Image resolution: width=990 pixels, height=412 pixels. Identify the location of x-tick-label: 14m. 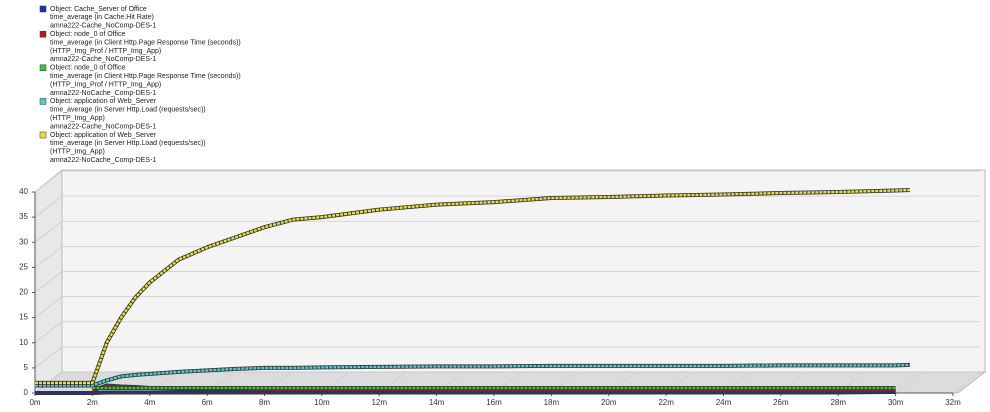
(437, 402).